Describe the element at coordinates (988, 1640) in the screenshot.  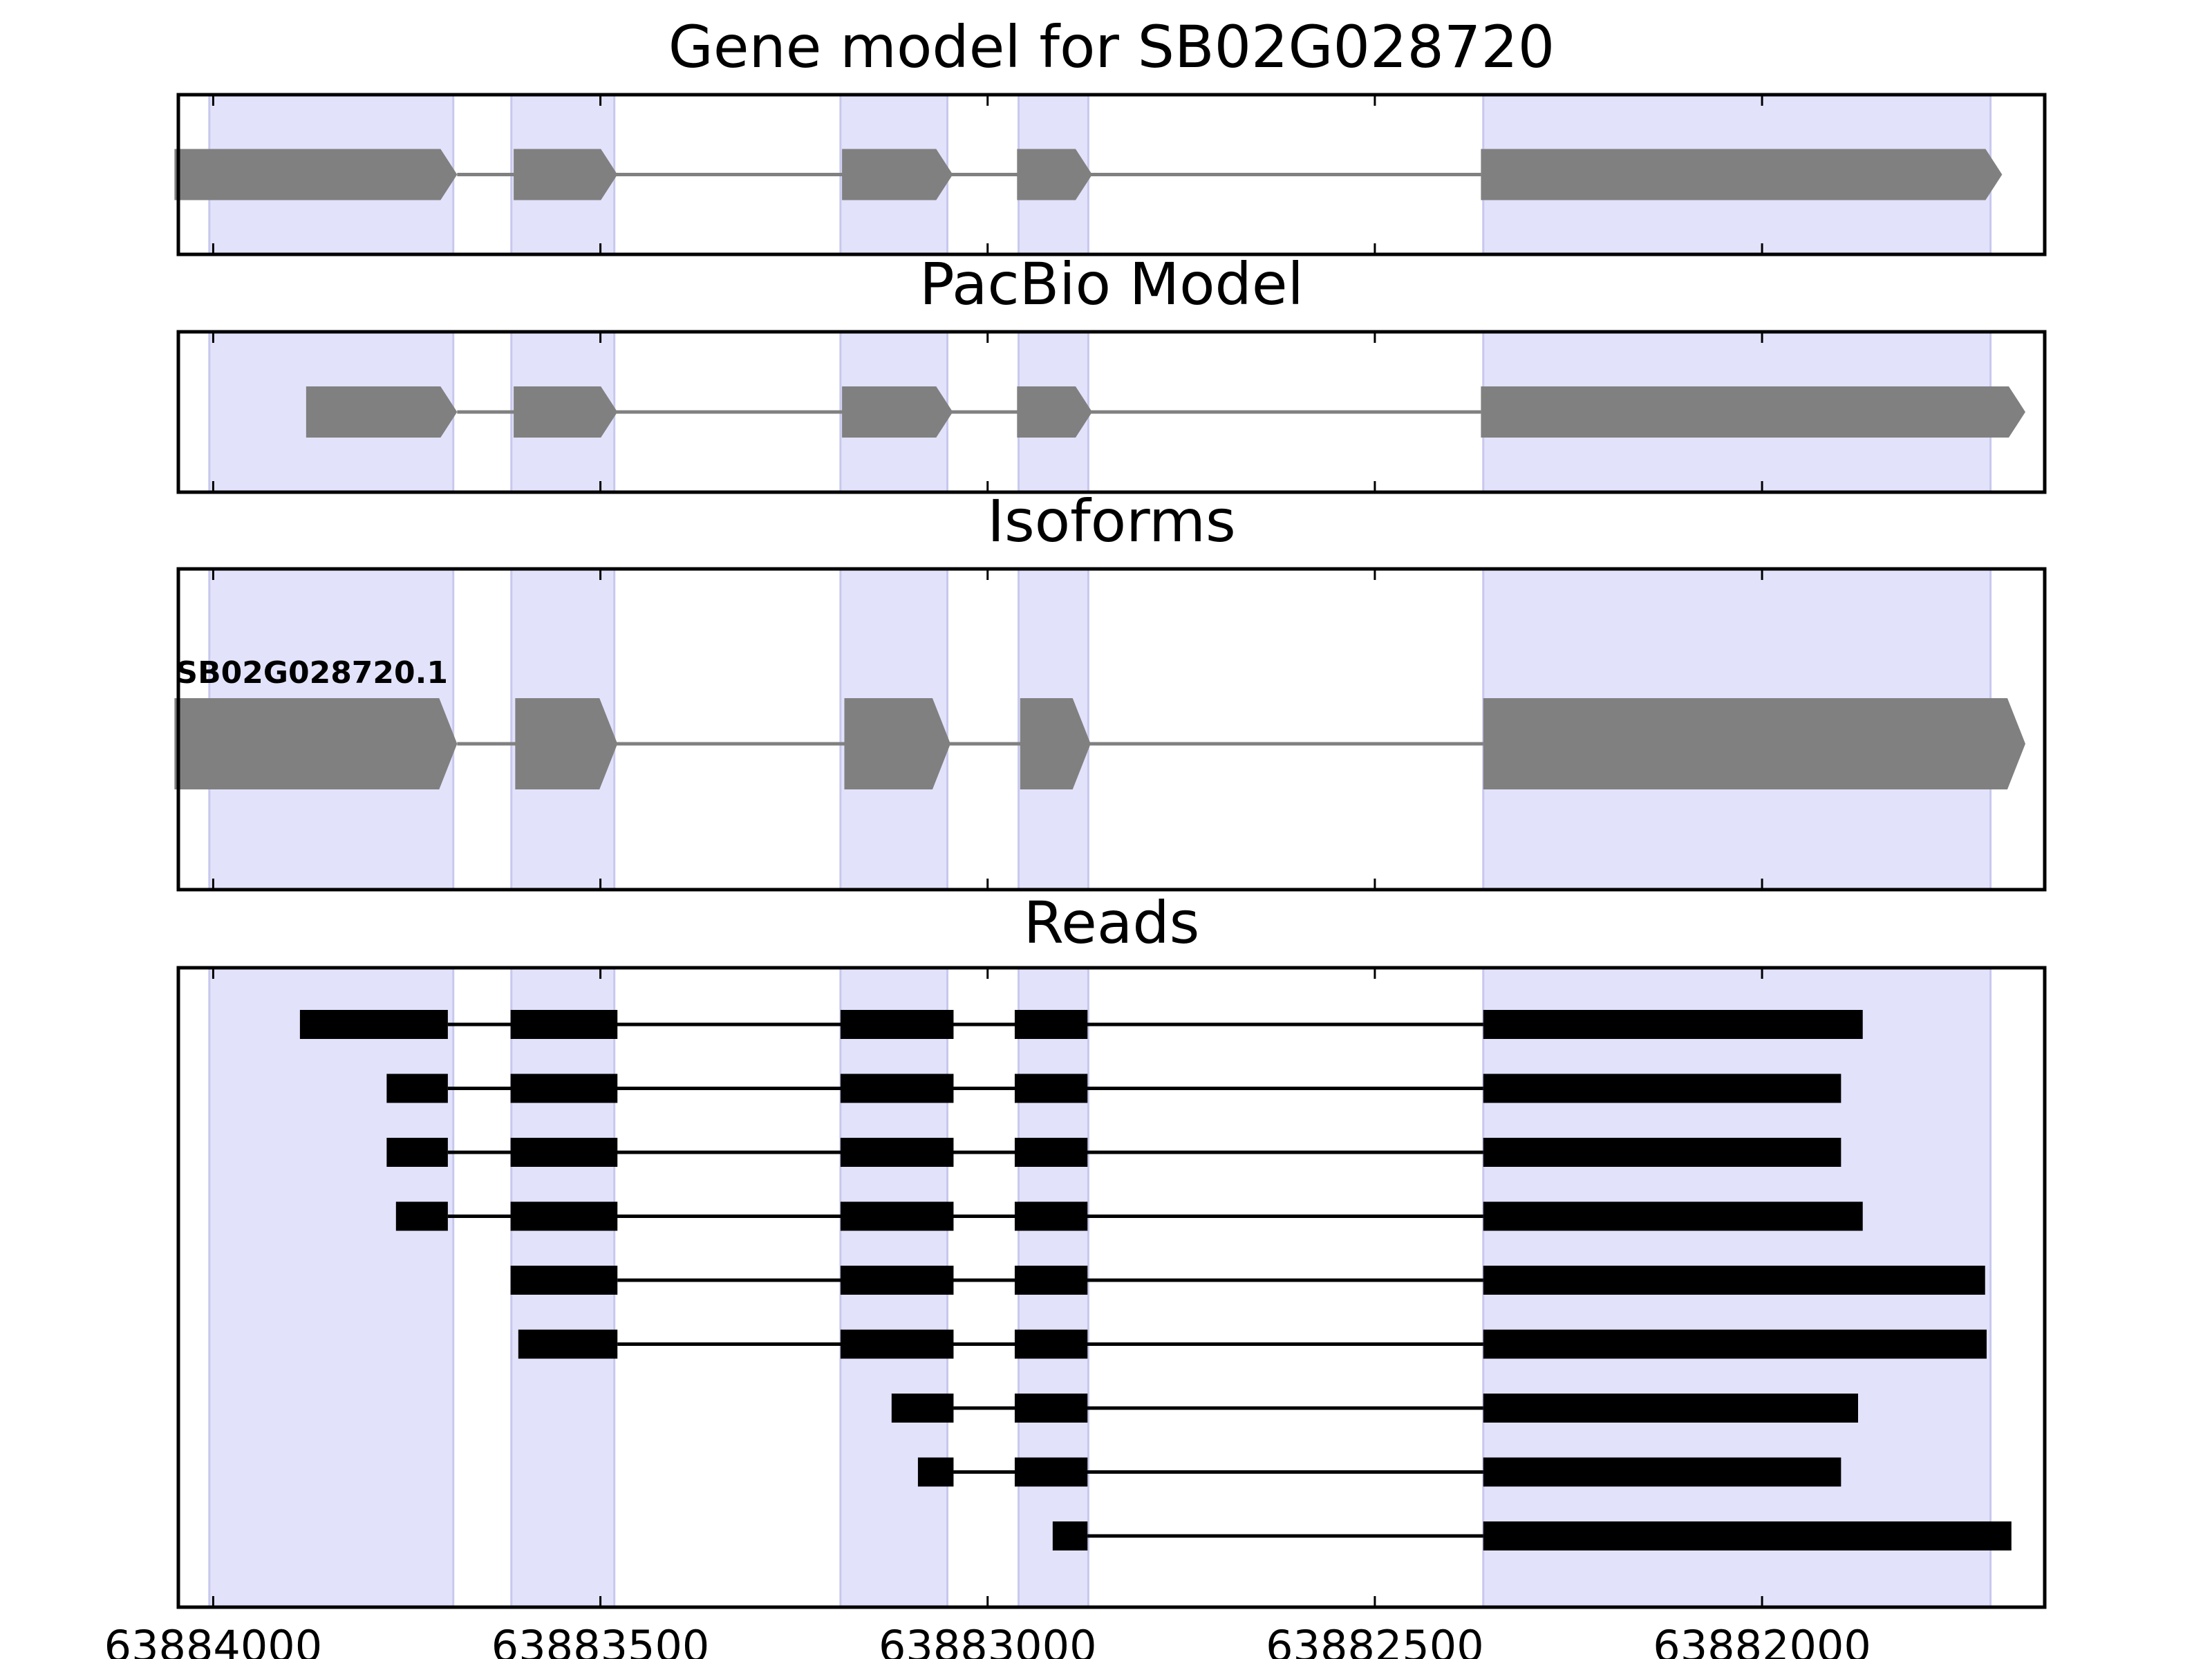
I see `x-tick-label: 63883000` at that location.